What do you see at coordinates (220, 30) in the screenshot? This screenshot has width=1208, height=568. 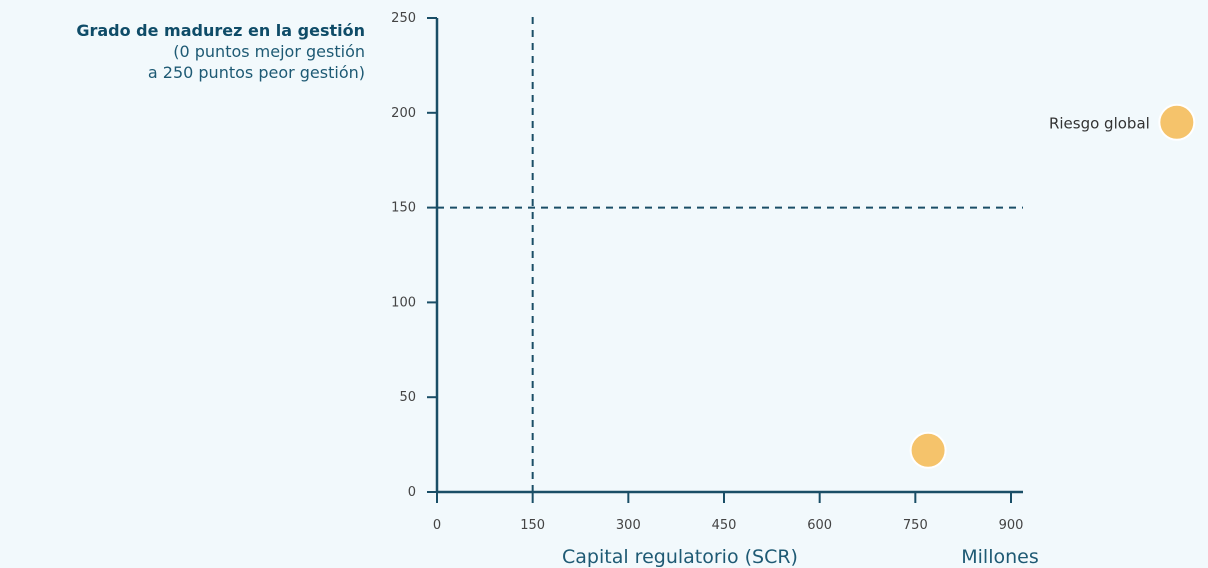 I see `y-axis-title: Grado de madurez en la gestión` at bounding box center [220, 30].